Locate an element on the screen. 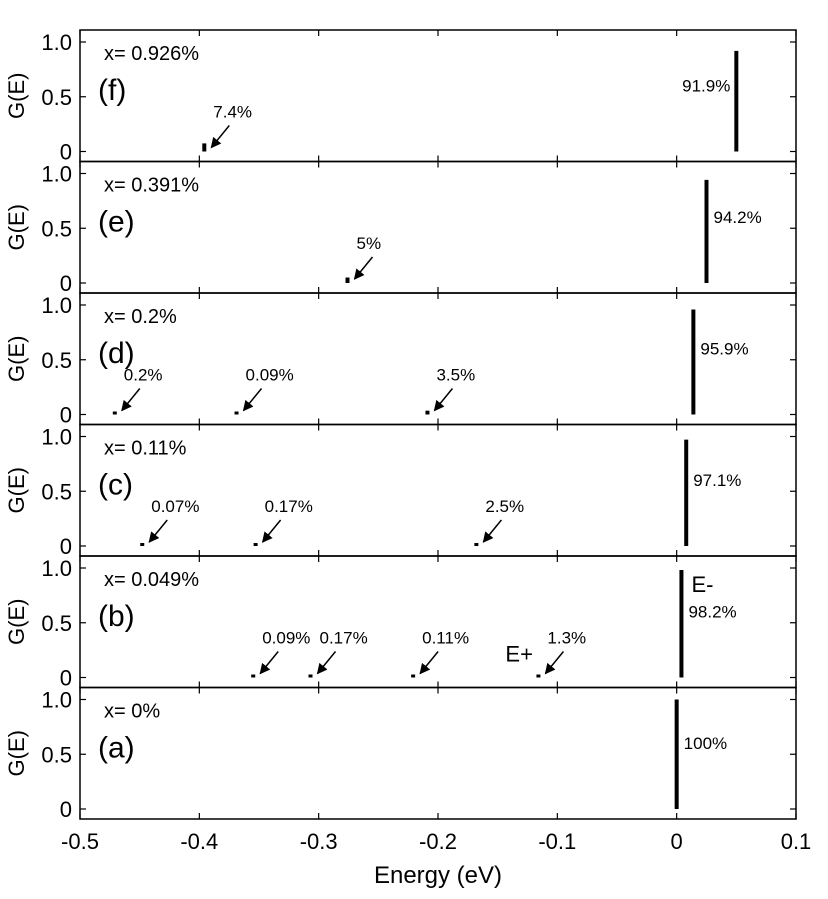 The image size is (828, 899). peak-label: 7.4% is located at coordinates (232, 112).